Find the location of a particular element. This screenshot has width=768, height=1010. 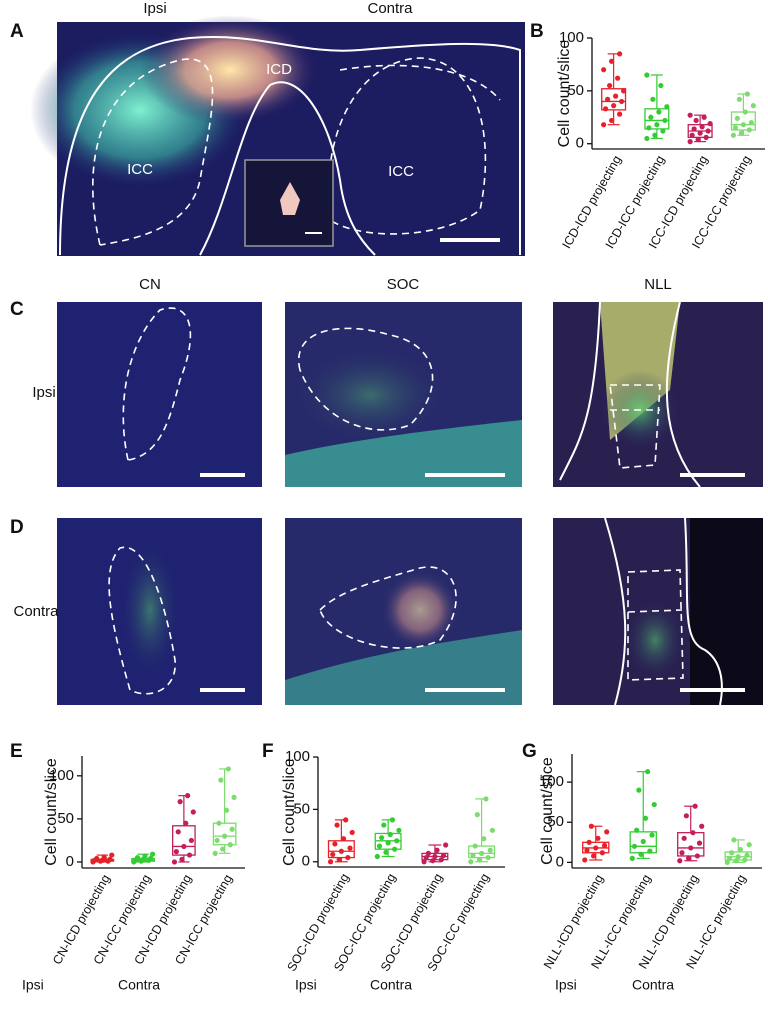

panel-letter: E is located at coordinates (16, 751).